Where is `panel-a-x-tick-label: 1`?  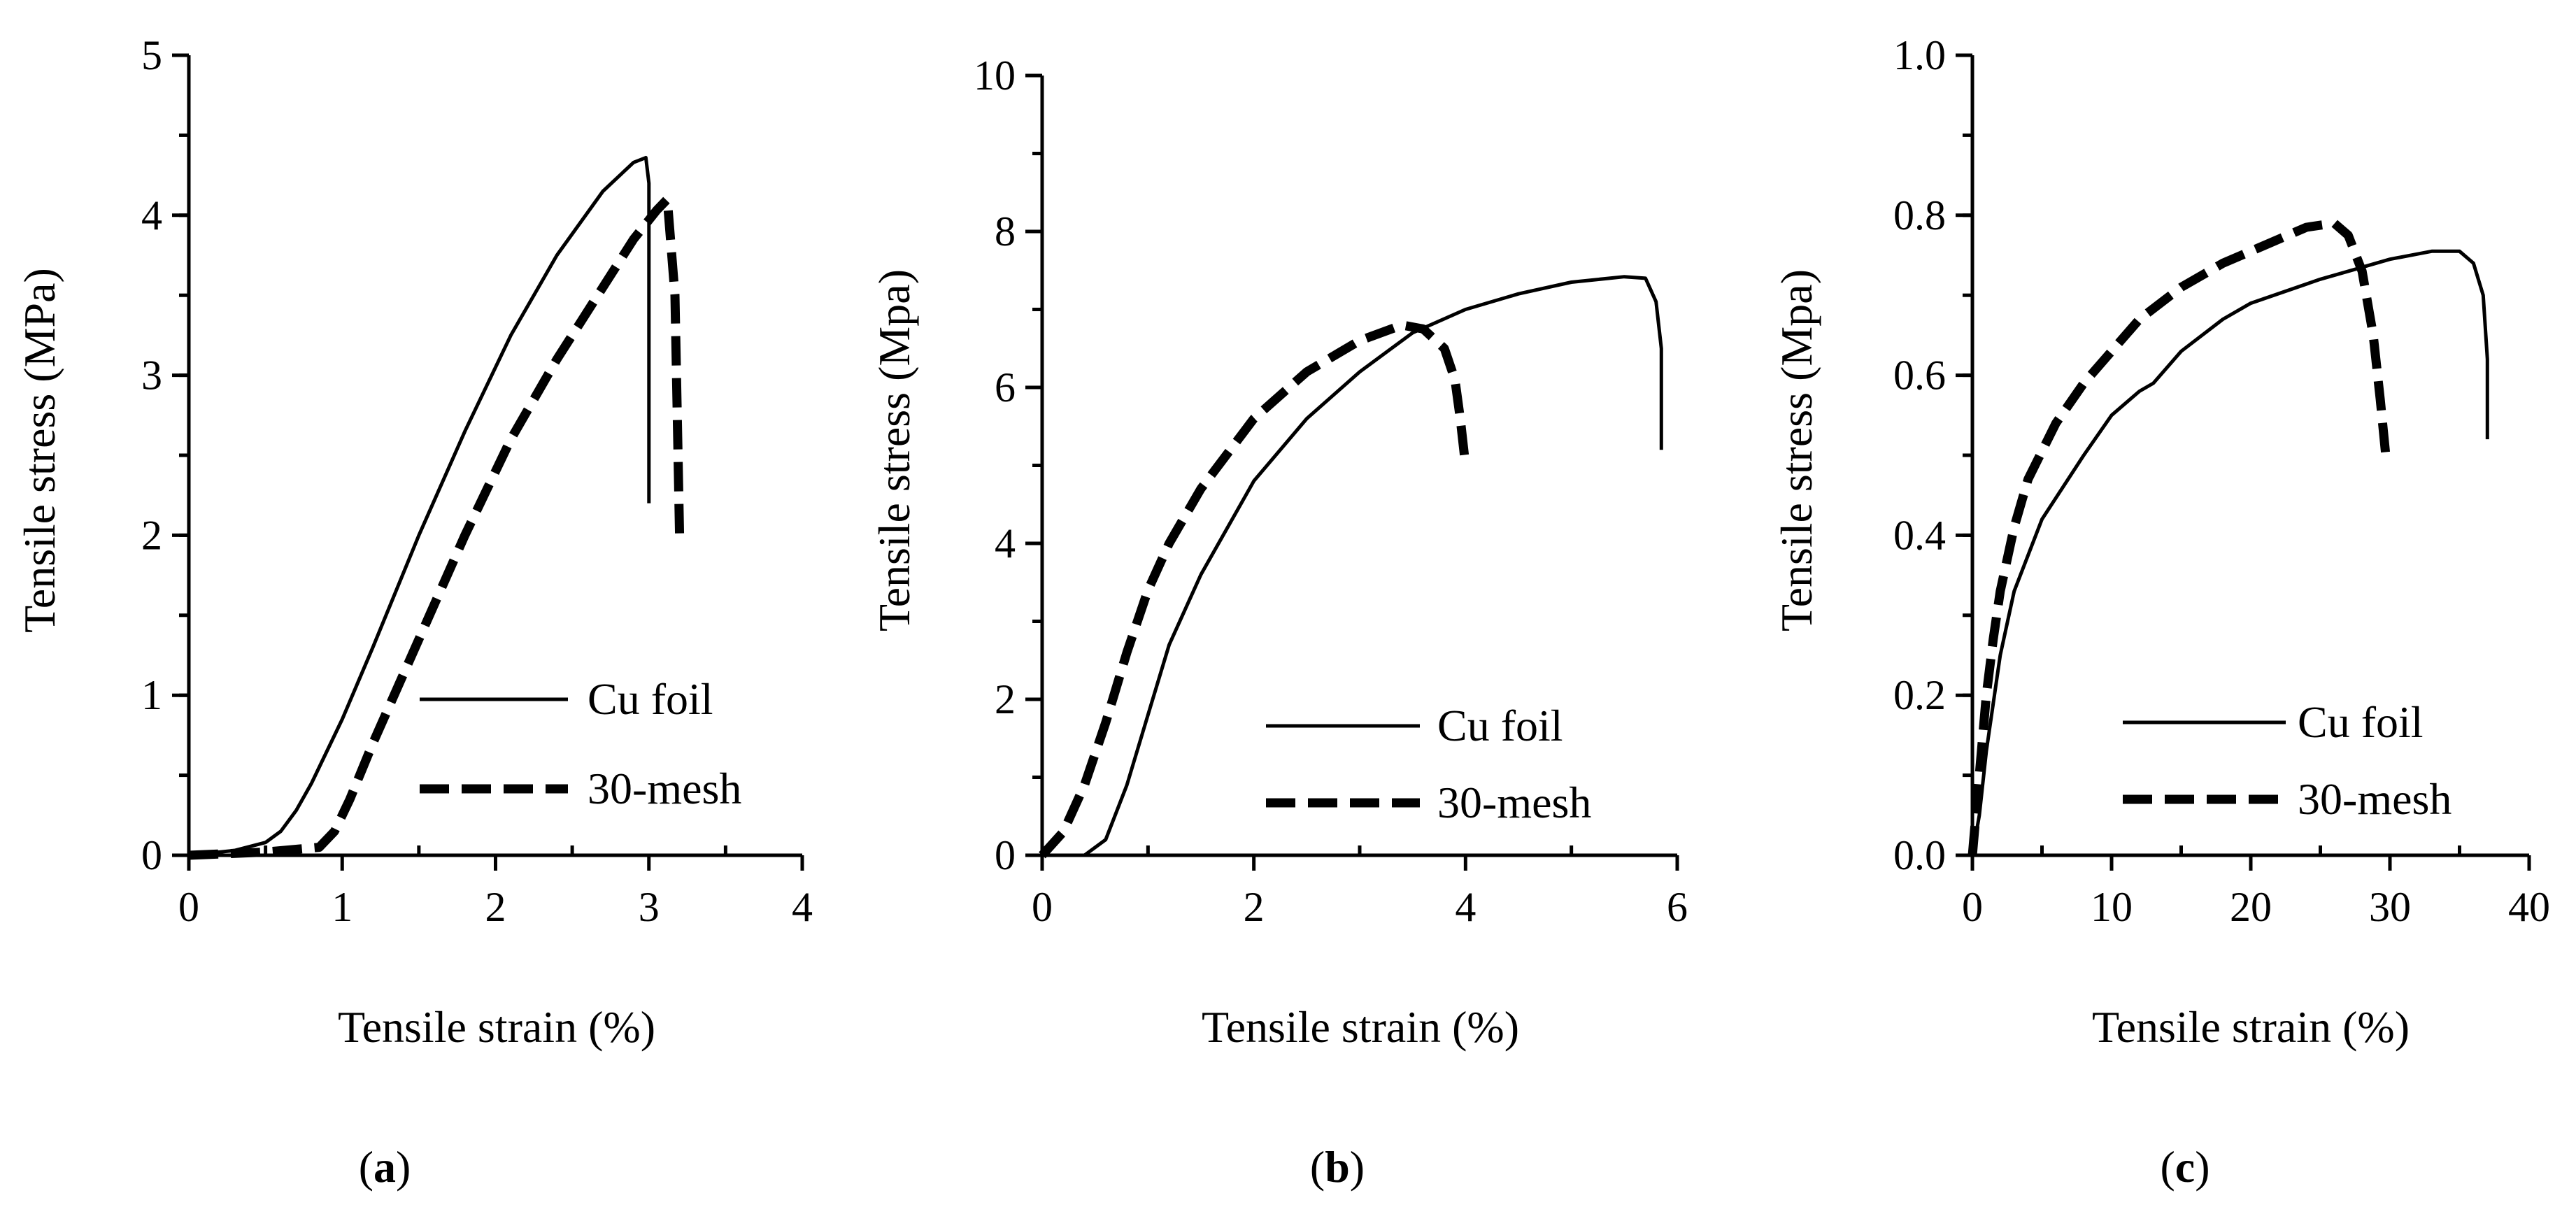 panel-a-x-tick-label: 1 is located at coordinates (342, 907).